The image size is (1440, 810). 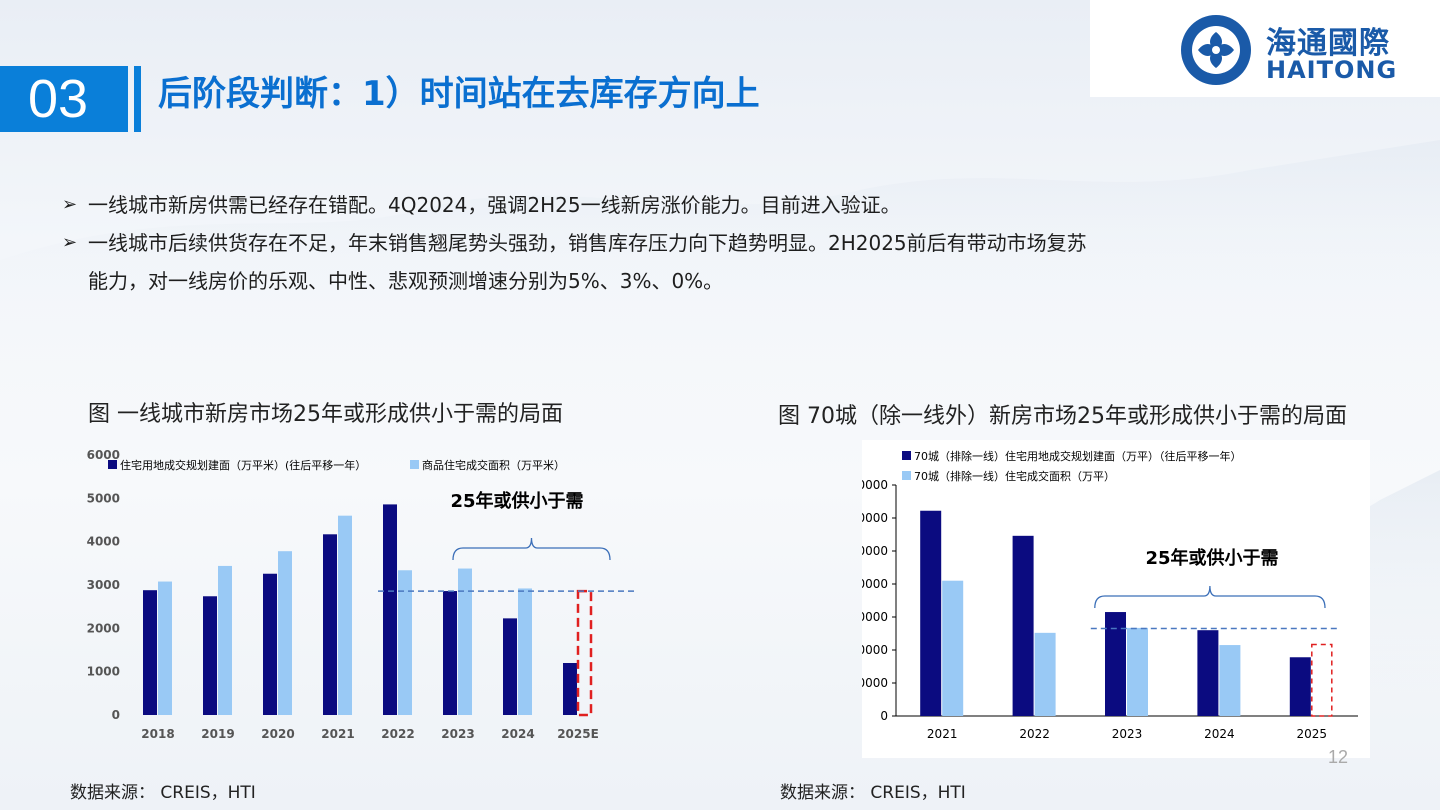 I want to click on y-tick-label: 1000, so click(x=103, y=672).